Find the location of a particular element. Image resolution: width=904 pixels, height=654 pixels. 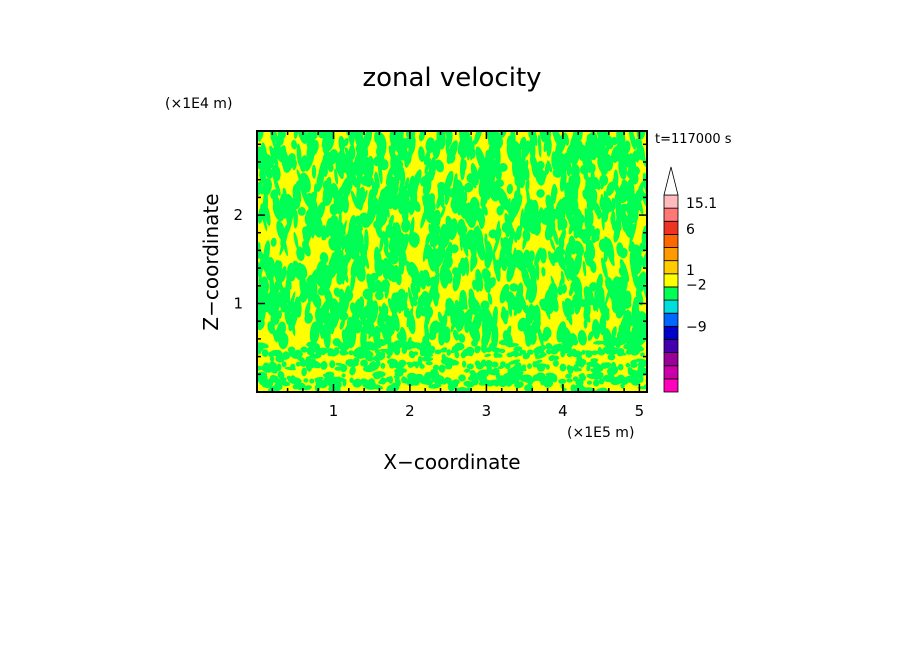

colorbar-label: −2 is located at coordinates (696, 285).